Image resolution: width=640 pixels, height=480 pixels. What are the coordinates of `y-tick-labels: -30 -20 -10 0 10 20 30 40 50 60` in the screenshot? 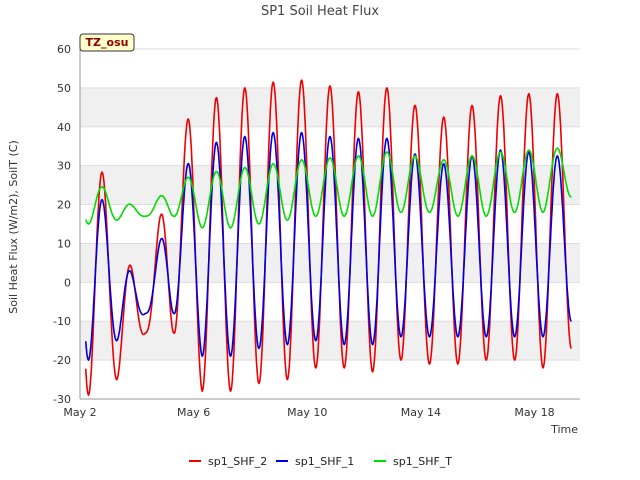 It's located at (62, 224).